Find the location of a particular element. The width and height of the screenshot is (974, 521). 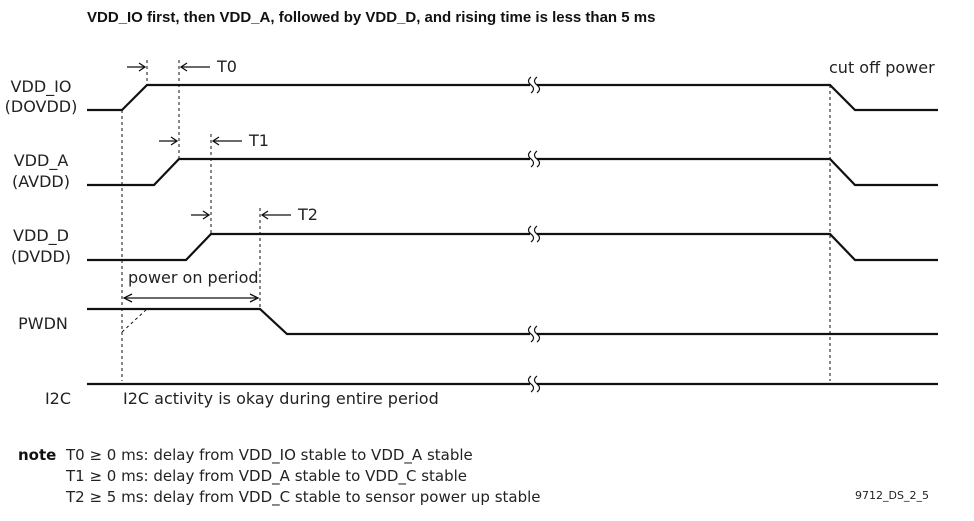

break-symbol-vdd-d is located at coordinates (534, 234).